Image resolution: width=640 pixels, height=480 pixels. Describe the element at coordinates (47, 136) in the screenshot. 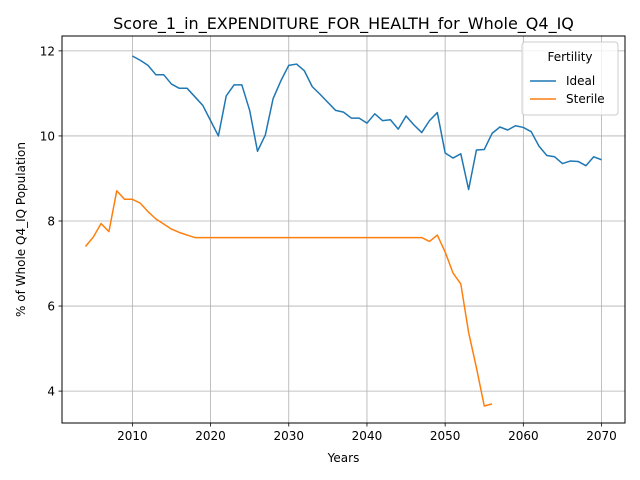

I see `y-tick-label: 10` at that location.